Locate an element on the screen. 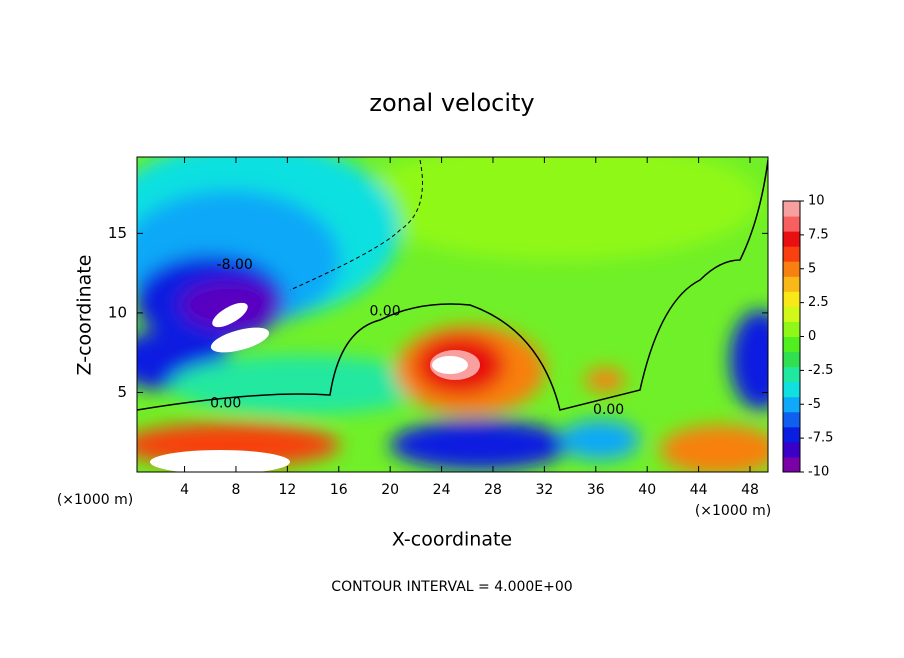 The image size is (904, 658). colorbar-tick-label: 0 is located at coordinates (812, 336).